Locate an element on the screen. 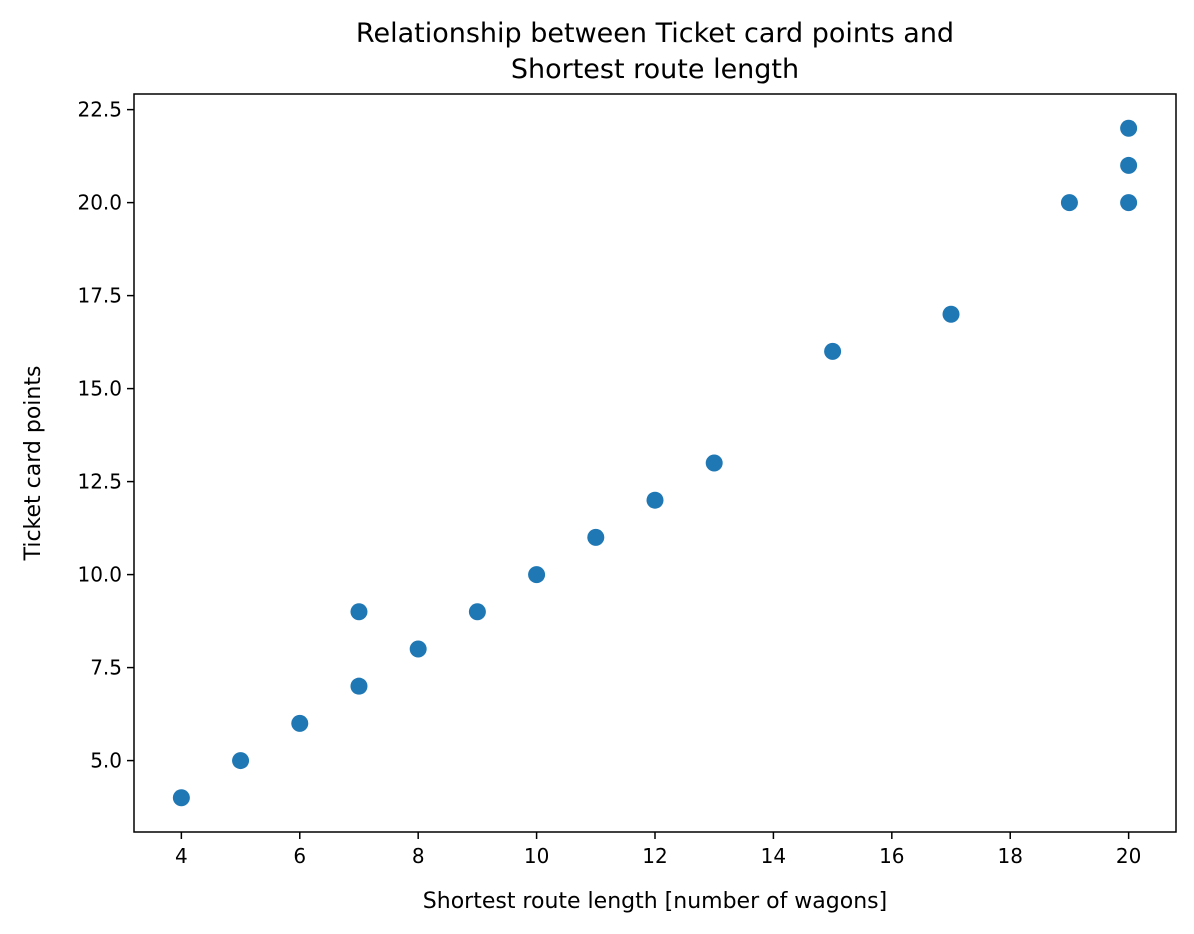 This screenshot has height=934, width=1194. chart-title-line-2: Shortest route length is located at coordinates (655, 69).